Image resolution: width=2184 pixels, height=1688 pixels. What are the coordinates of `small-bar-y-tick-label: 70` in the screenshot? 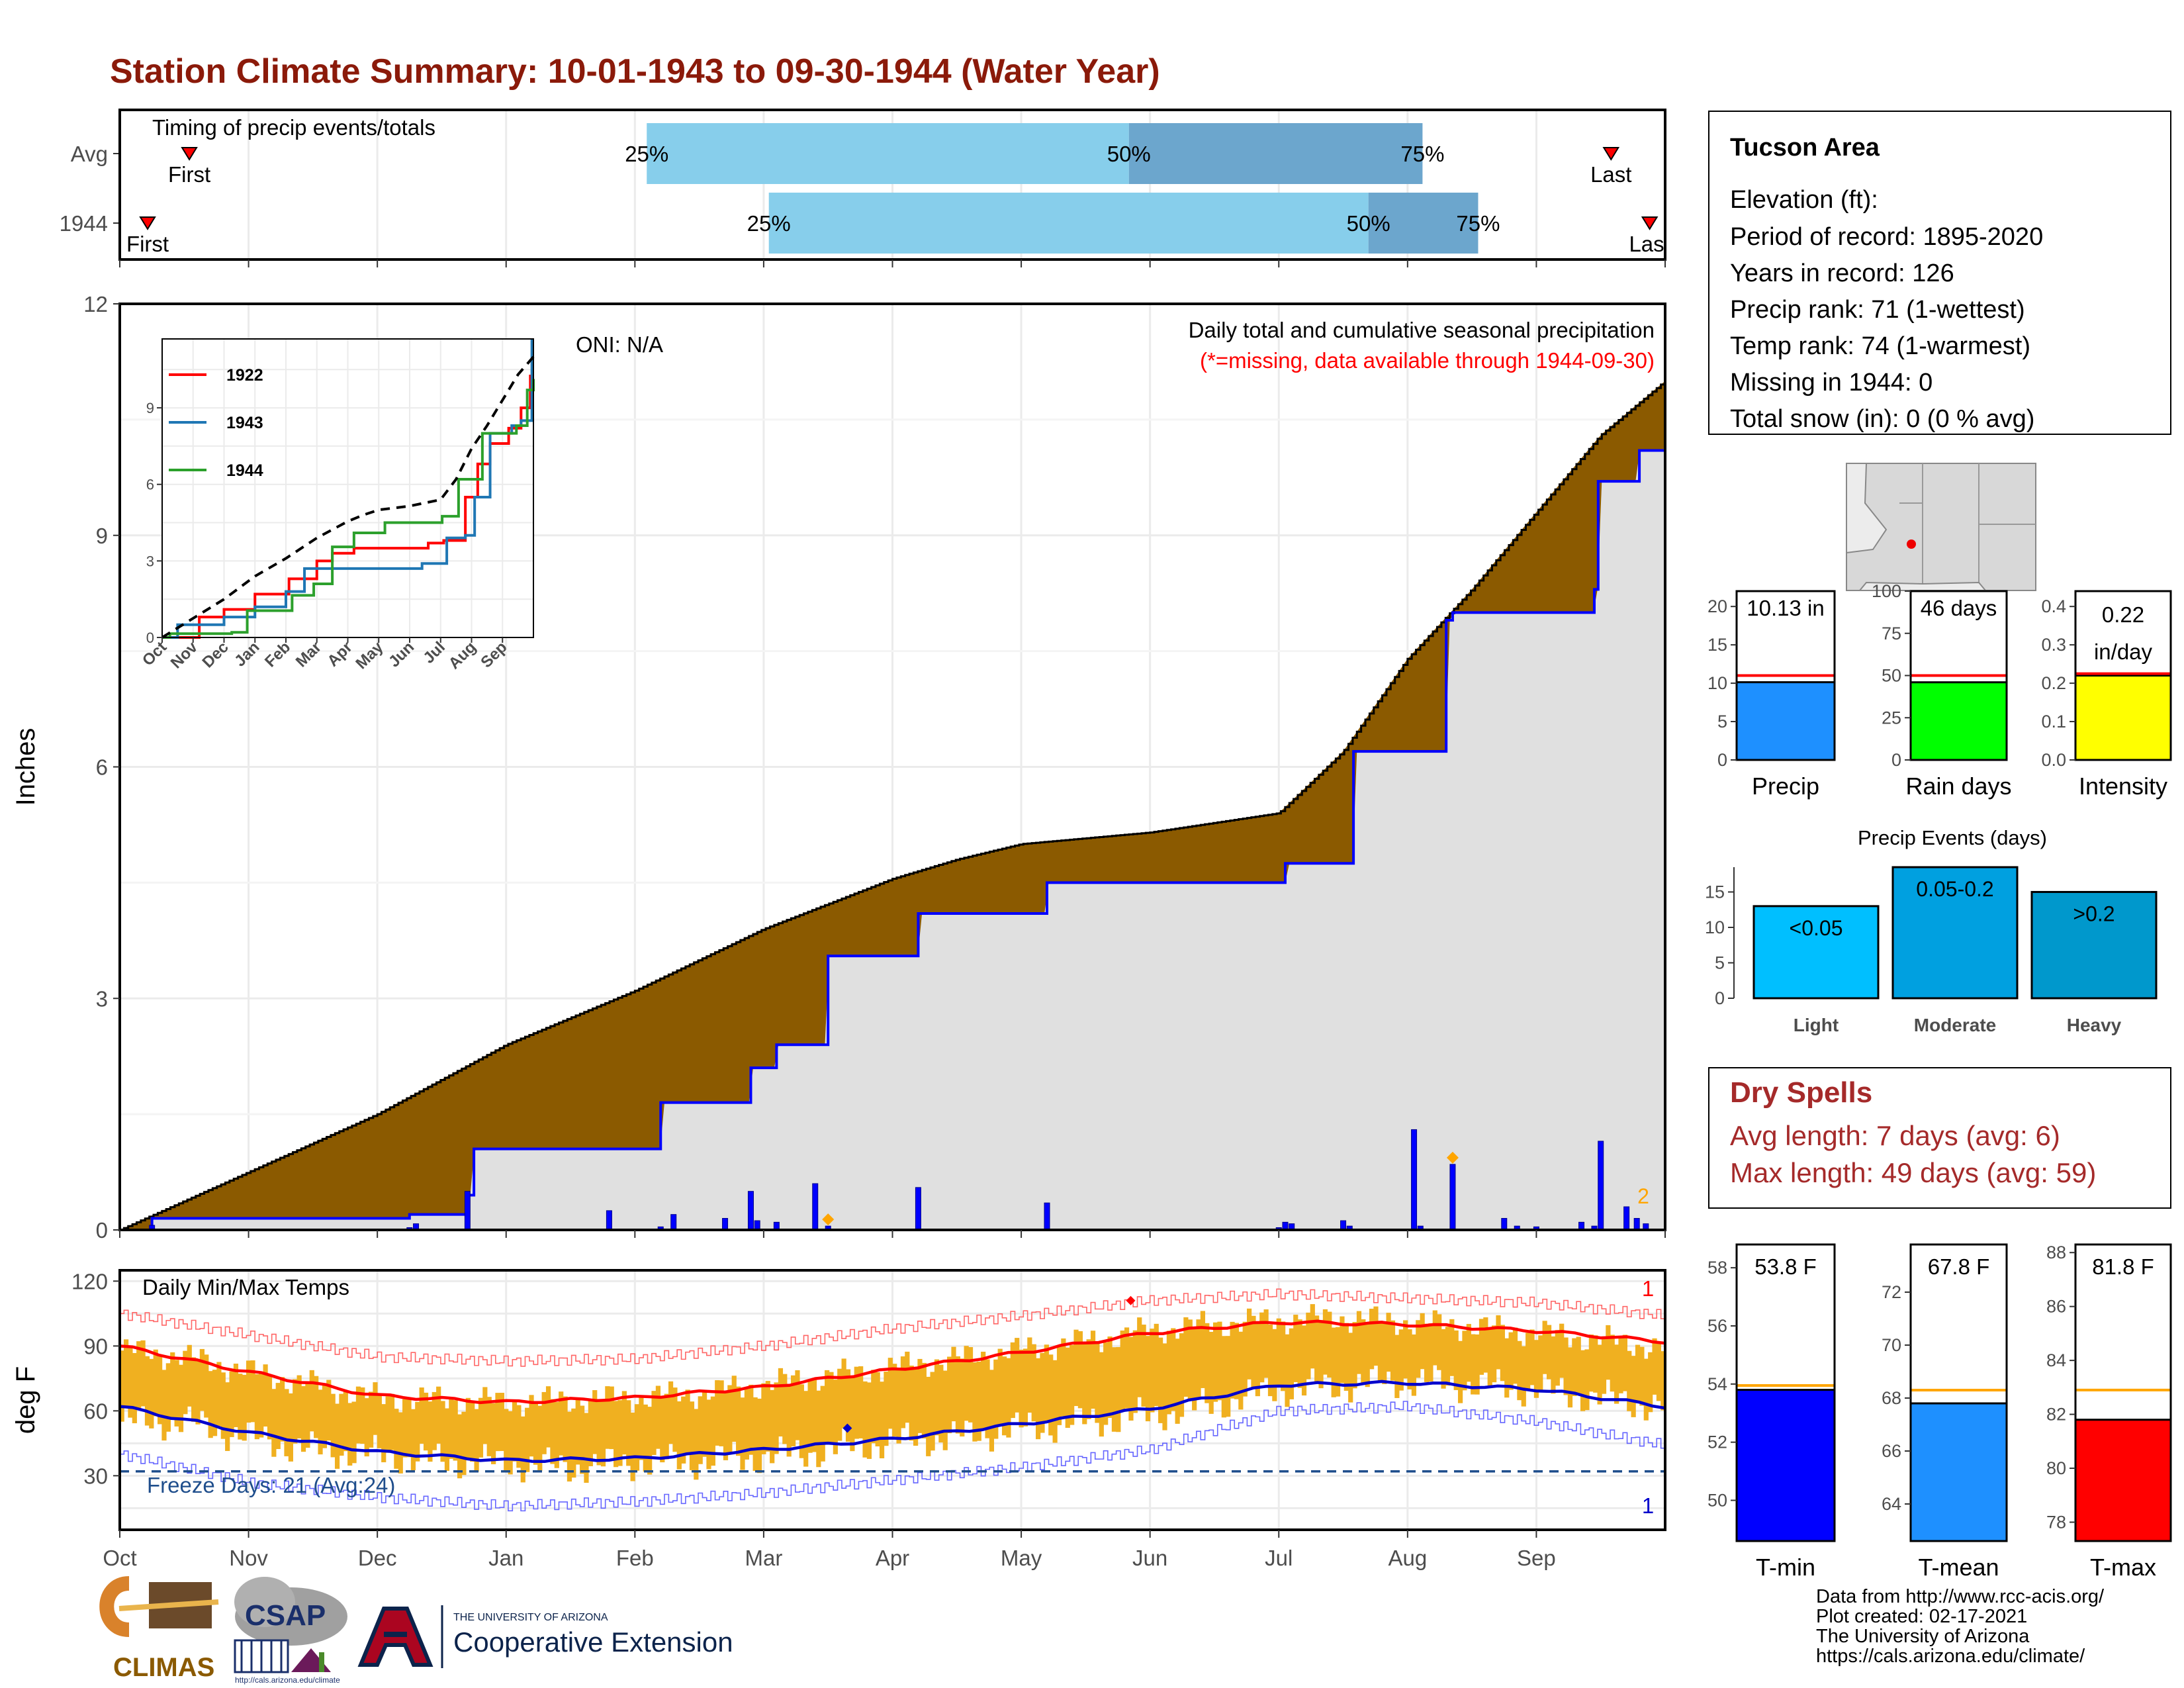 It's located at (1891, 1345).